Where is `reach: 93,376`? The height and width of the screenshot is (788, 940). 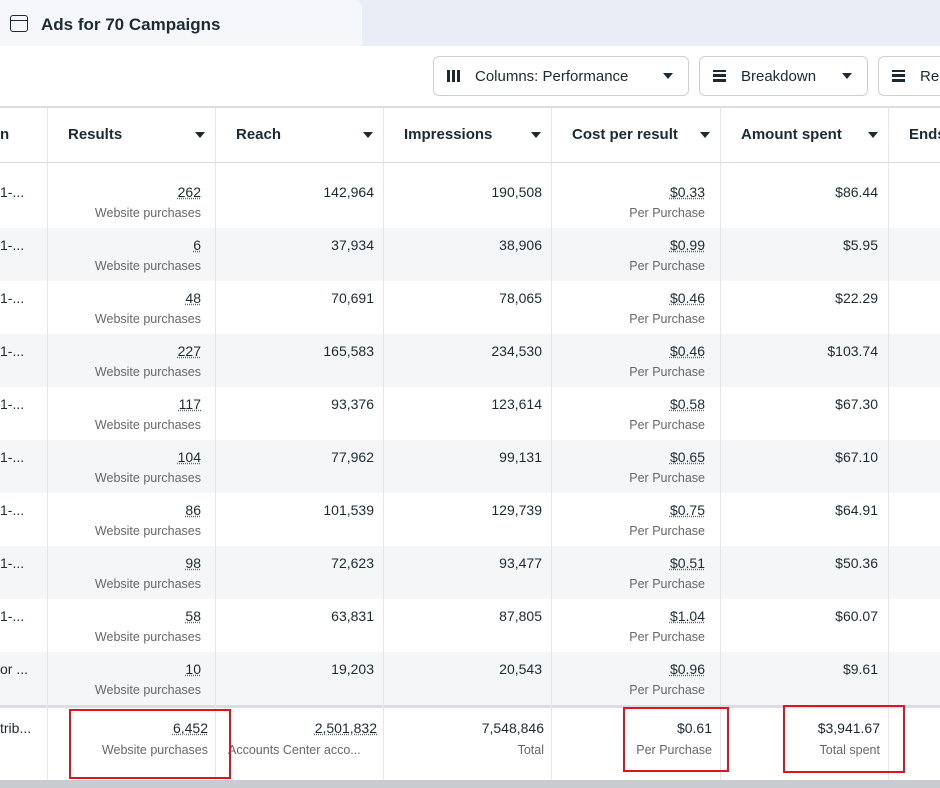
reach: 93,376 is located at coordinates (352, 404).